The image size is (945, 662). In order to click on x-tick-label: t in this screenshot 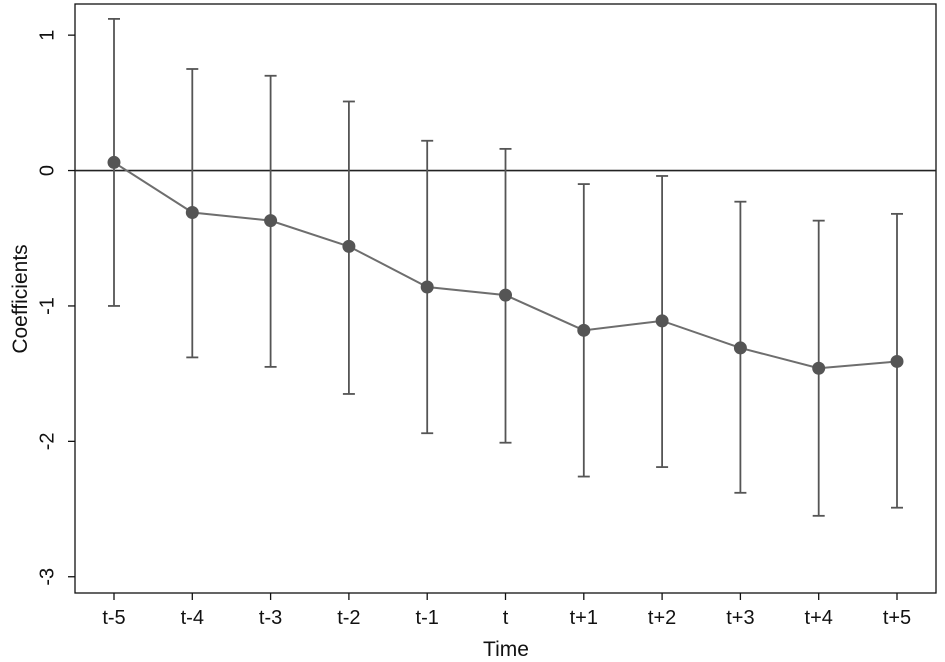, I will do `click(506, 618)`.